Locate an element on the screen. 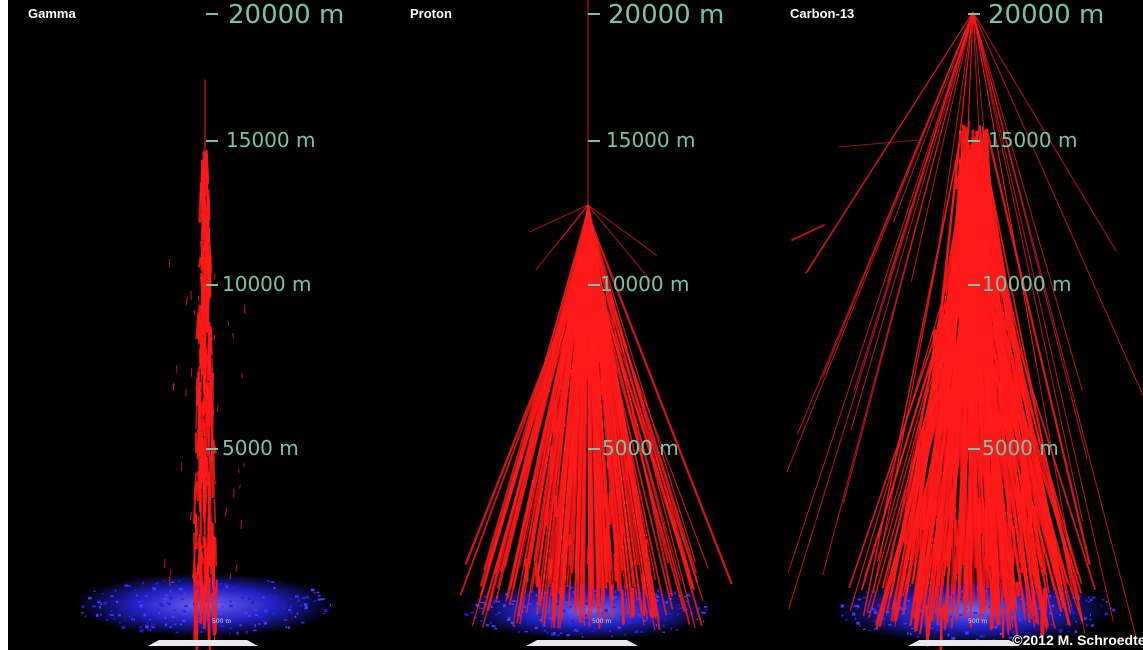  gamma-tick-10000: 10000 m is located at coordinates (267, 284).